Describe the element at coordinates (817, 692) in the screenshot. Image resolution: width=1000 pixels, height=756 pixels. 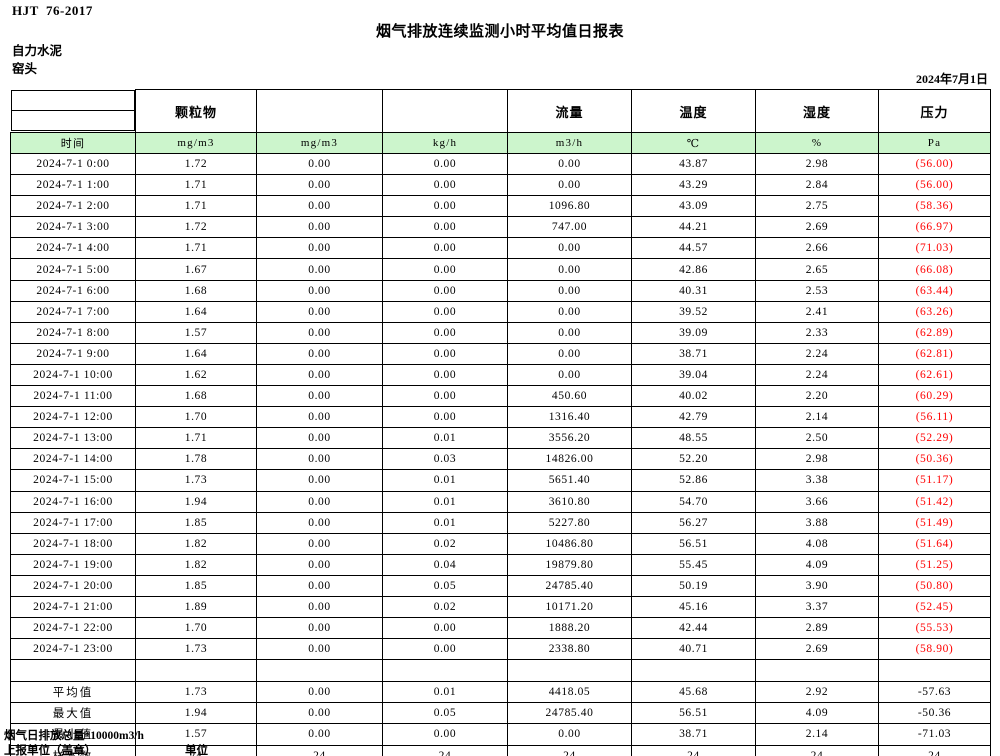
I see `cell-value: 2.92` at that location.